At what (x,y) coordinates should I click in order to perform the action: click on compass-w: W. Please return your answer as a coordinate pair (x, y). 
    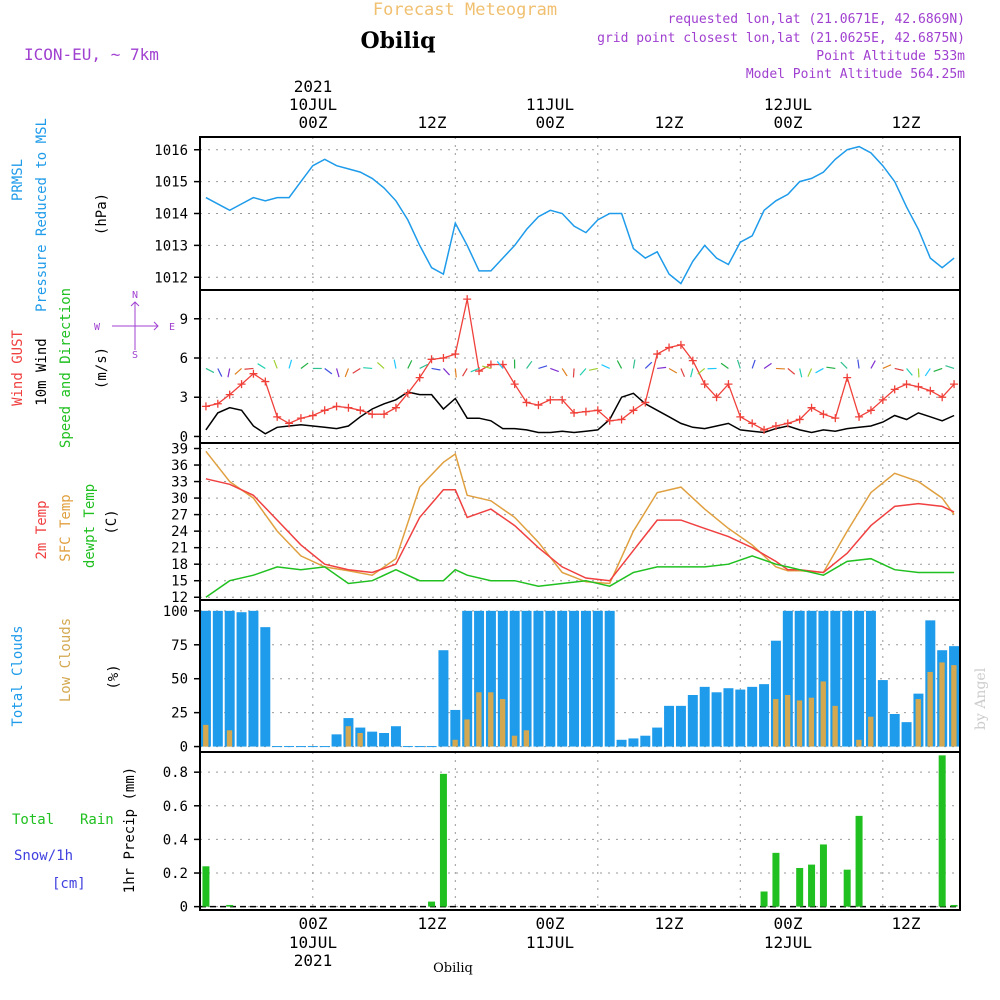
    Looking at the image, I should click on (97, 327).